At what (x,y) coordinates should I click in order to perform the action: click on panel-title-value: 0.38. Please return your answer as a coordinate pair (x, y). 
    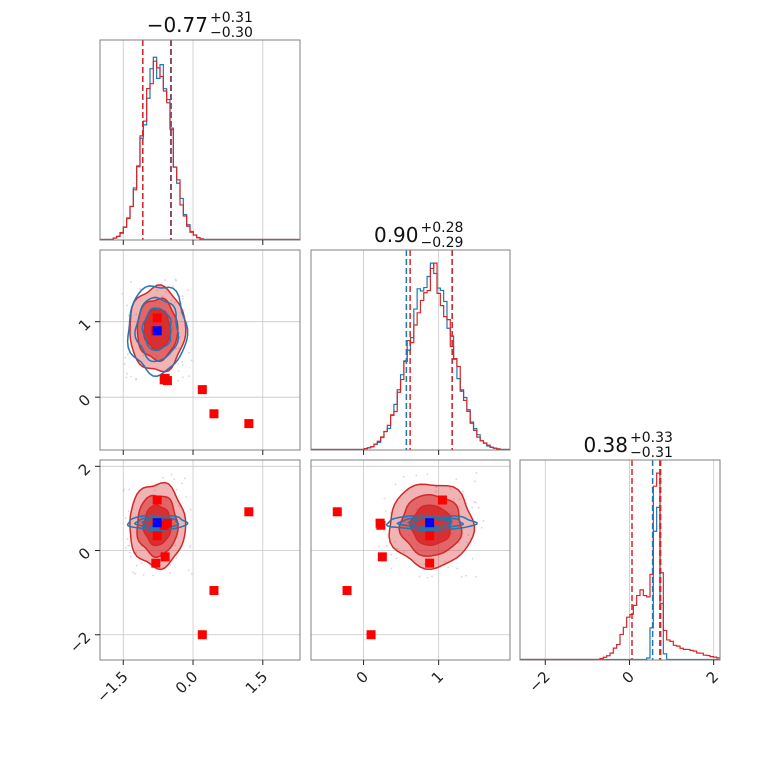
    Looking at the image, I should click on (605, 445).